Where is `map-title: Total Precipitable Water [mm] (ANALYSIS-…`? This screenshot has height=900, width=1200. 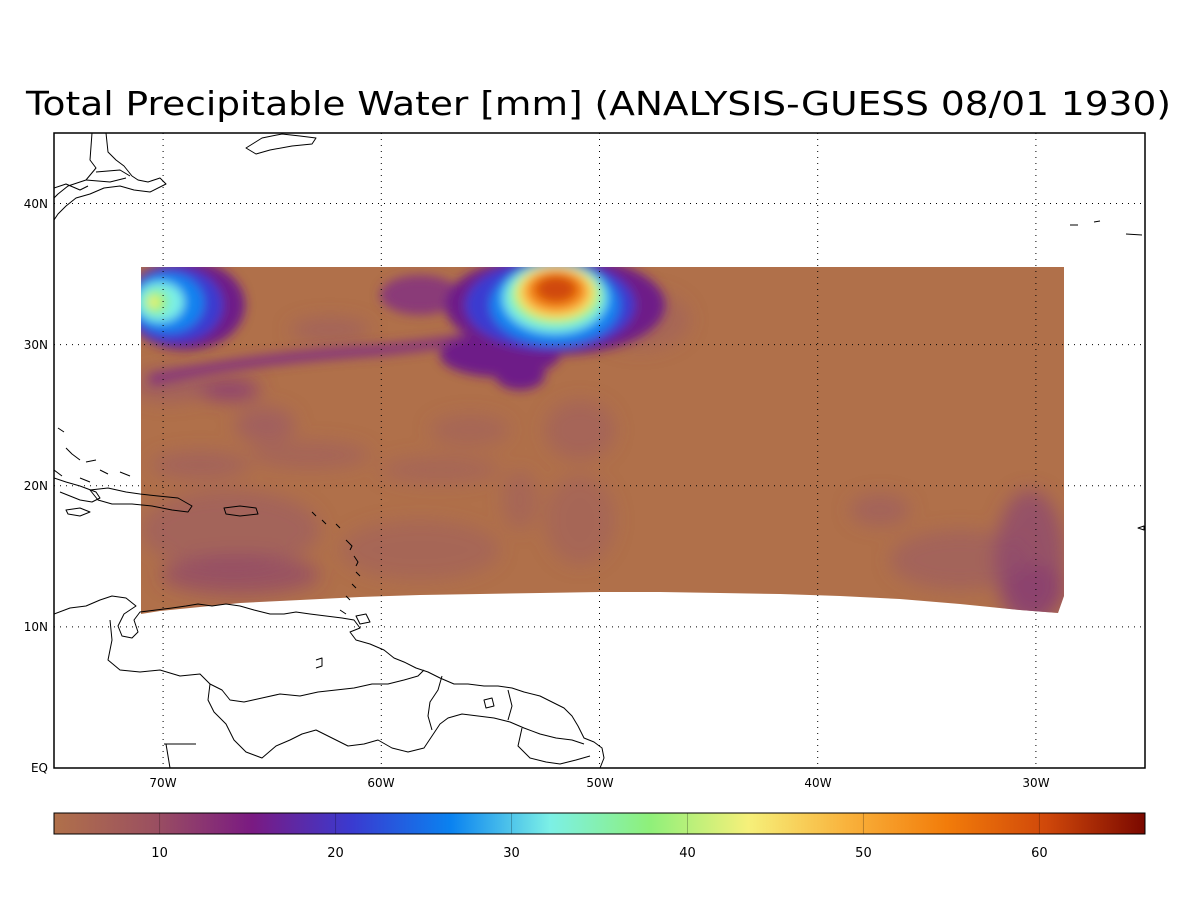
map-title: Total Precipitable Water [mm] (ANALYSIS-… is located at coordinates (598, 103).